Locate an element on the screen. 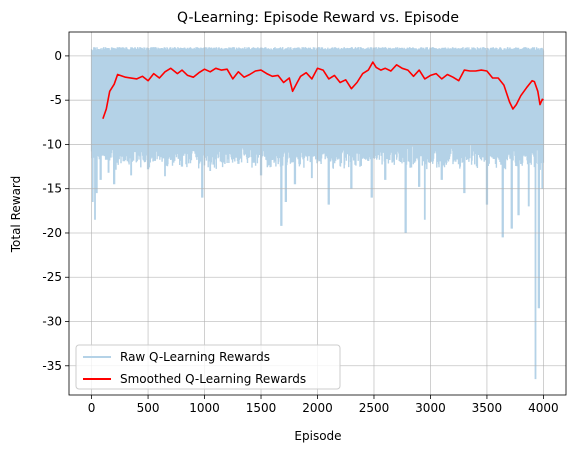 This screenshot has width=574, height=457. chart-title: Q-Learning: Episode Reward vs. Episode is located at coordinates (318, 18).